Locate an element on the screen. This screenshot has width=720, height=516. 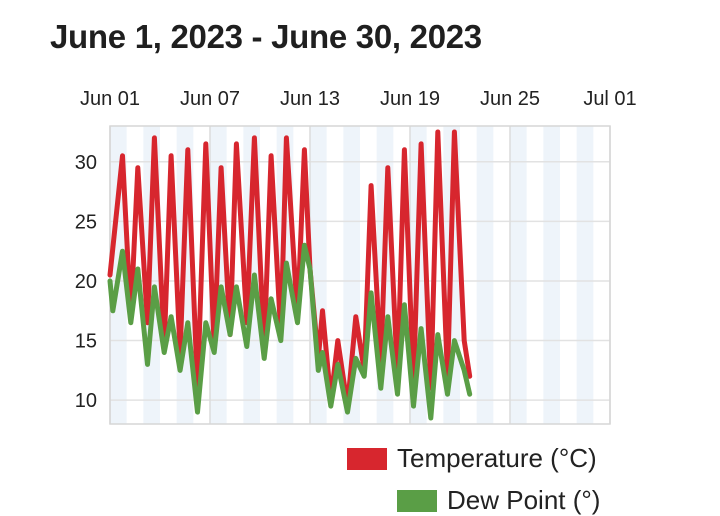
x-axis-ticks: Jun 01 Jun 07 Jun 13 Jun 19 Jun 25 Jul 01 is located at coordinates (358, 99).